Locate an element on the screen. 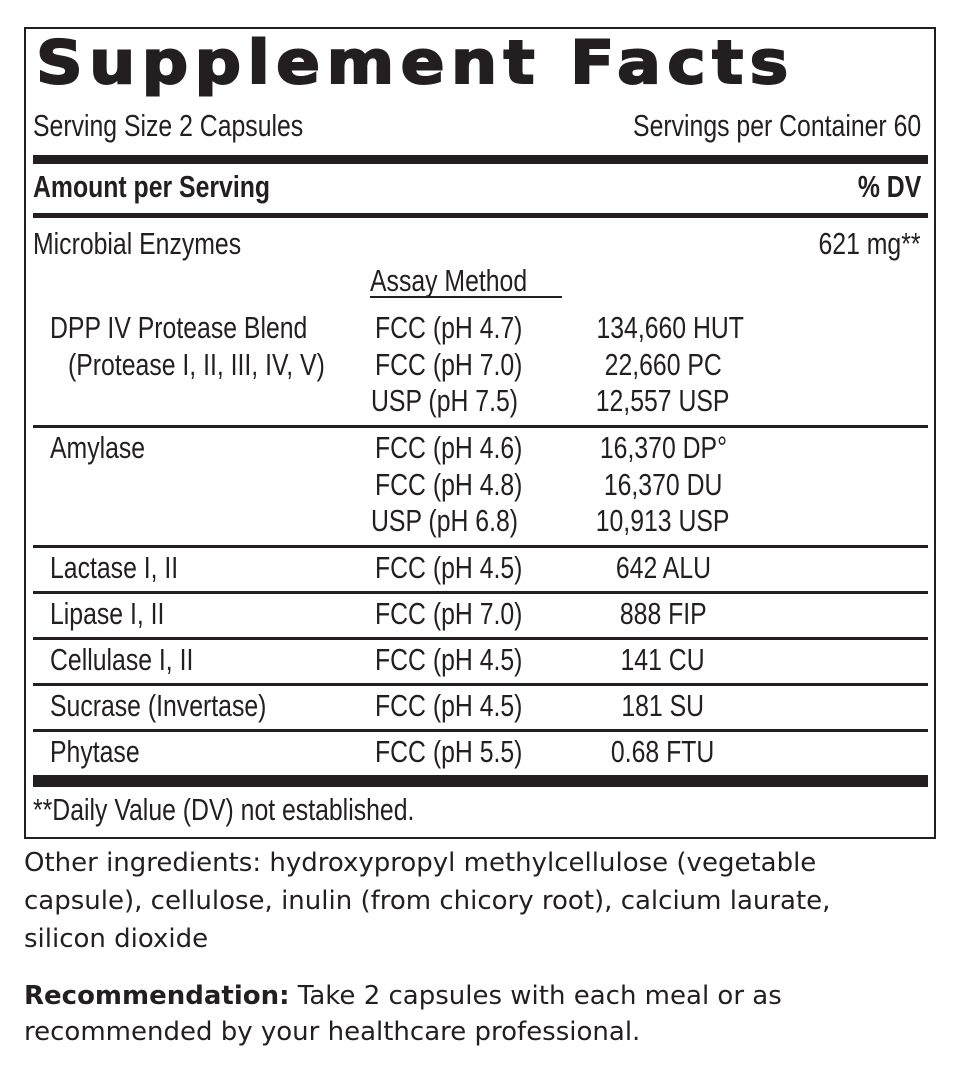 The height and width of the screenshot is (1087, 957). ingredient-amount: 888 FIP is located at coordinates (663, 613).